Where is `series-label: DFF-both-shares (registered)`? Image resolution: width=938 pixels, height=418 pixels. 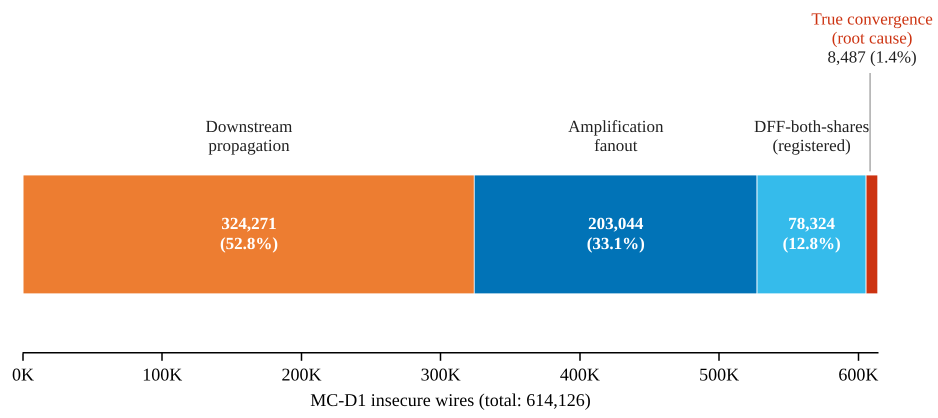 series-label: DFF-both-shares (registered) is located at coordinates (812, 135).